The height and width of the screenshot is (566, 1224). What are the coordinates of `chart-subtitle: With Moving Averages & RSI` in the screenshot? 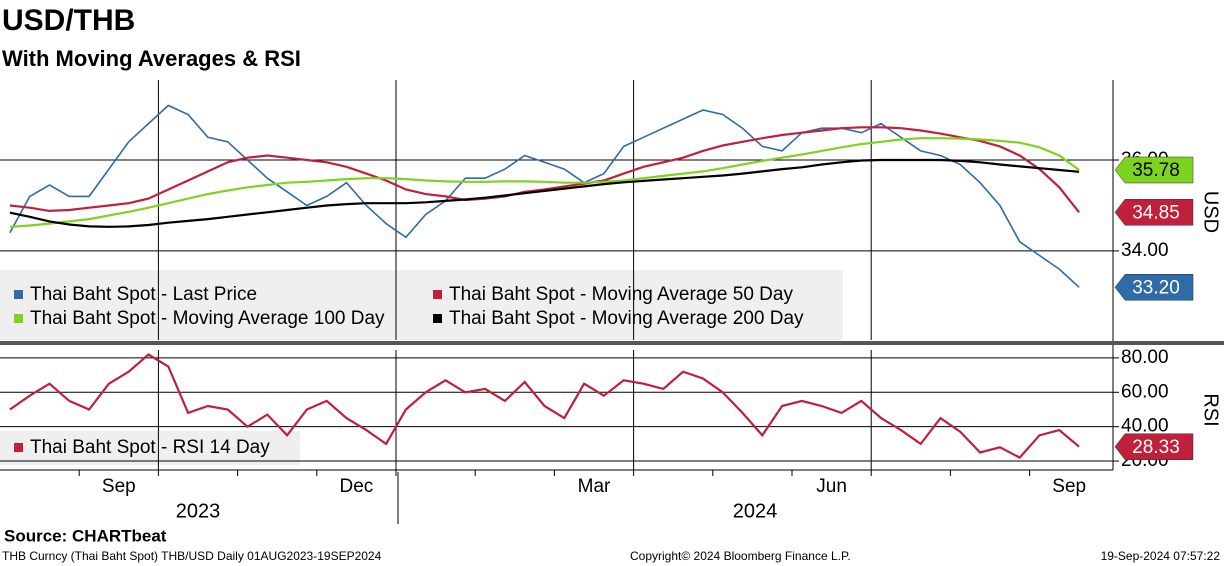 It's located at (151, 58).